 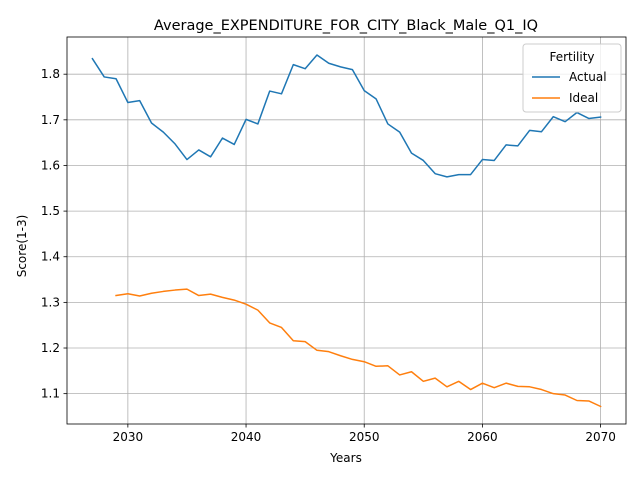 I want to click on x-tick-label: 2040, so click(x=246, y=437).